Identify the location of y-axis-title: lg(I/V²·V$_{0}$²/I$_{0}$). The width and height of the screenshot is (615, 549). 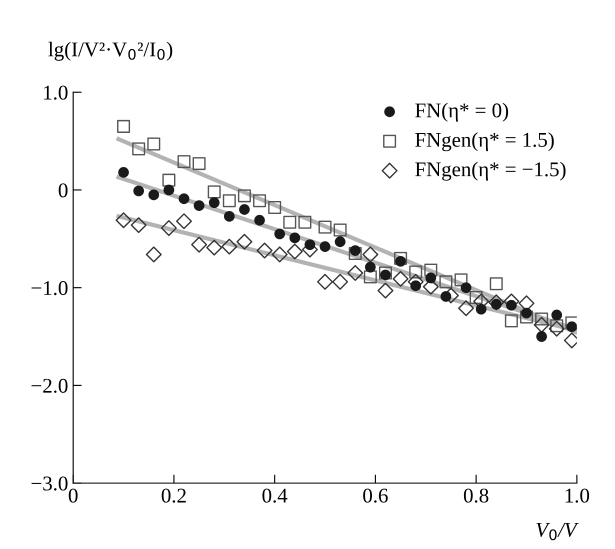
(110, 51).